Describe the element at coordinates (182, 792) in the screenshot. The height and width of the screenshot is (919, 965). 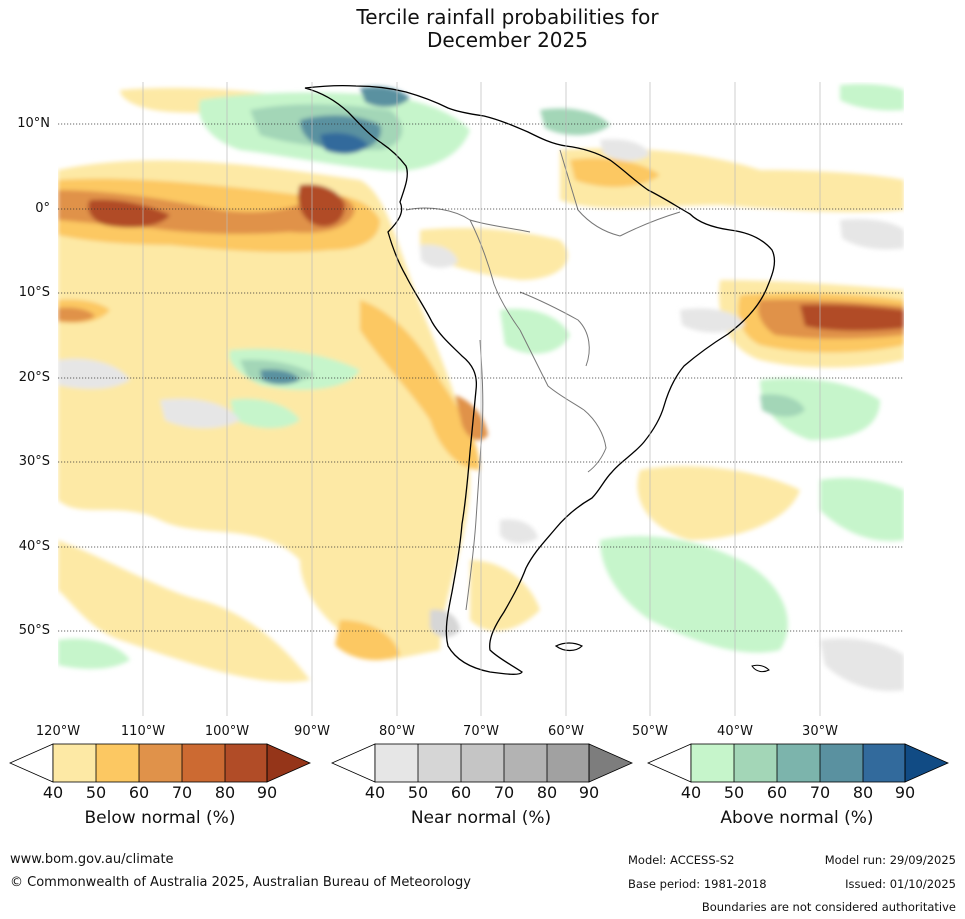
I see `legend-below-tick-70: 70` at that location.